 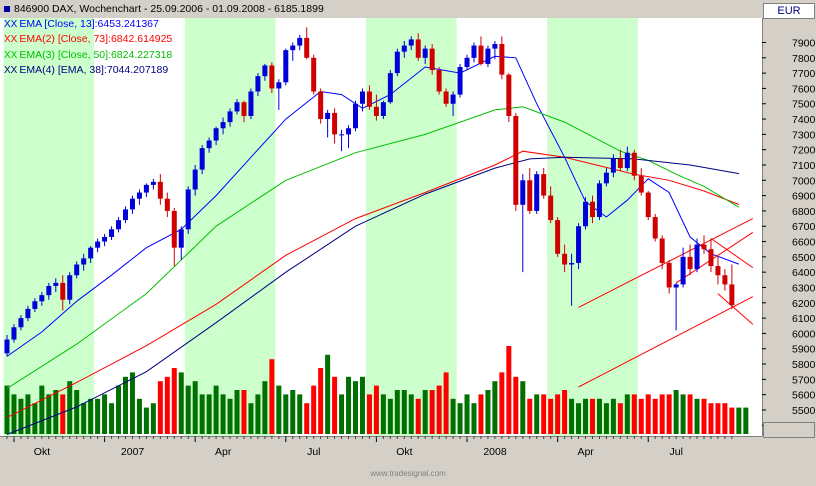 What do you see at coordinates (804, 74) in the screenshot?
I see `y-tick-label: 7700` at bounding box center [804, 74].